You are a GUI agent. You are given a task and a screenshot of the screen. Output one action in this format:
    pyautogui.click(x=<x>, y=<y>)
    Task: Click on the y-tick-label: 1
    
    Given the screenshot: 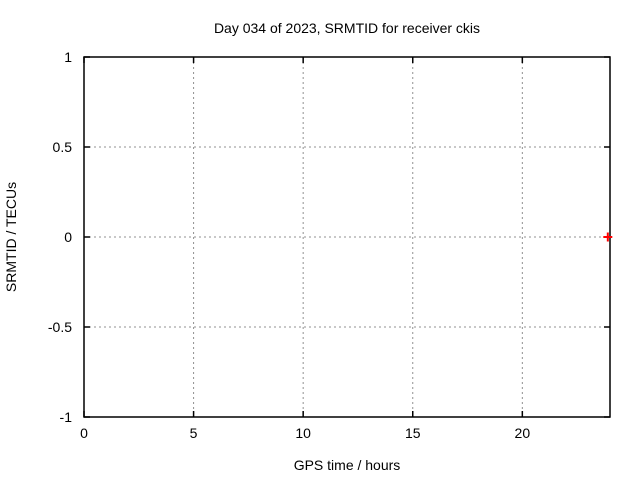 What is the action you would take?
    pyautogui.click(x=68, y=57)
    